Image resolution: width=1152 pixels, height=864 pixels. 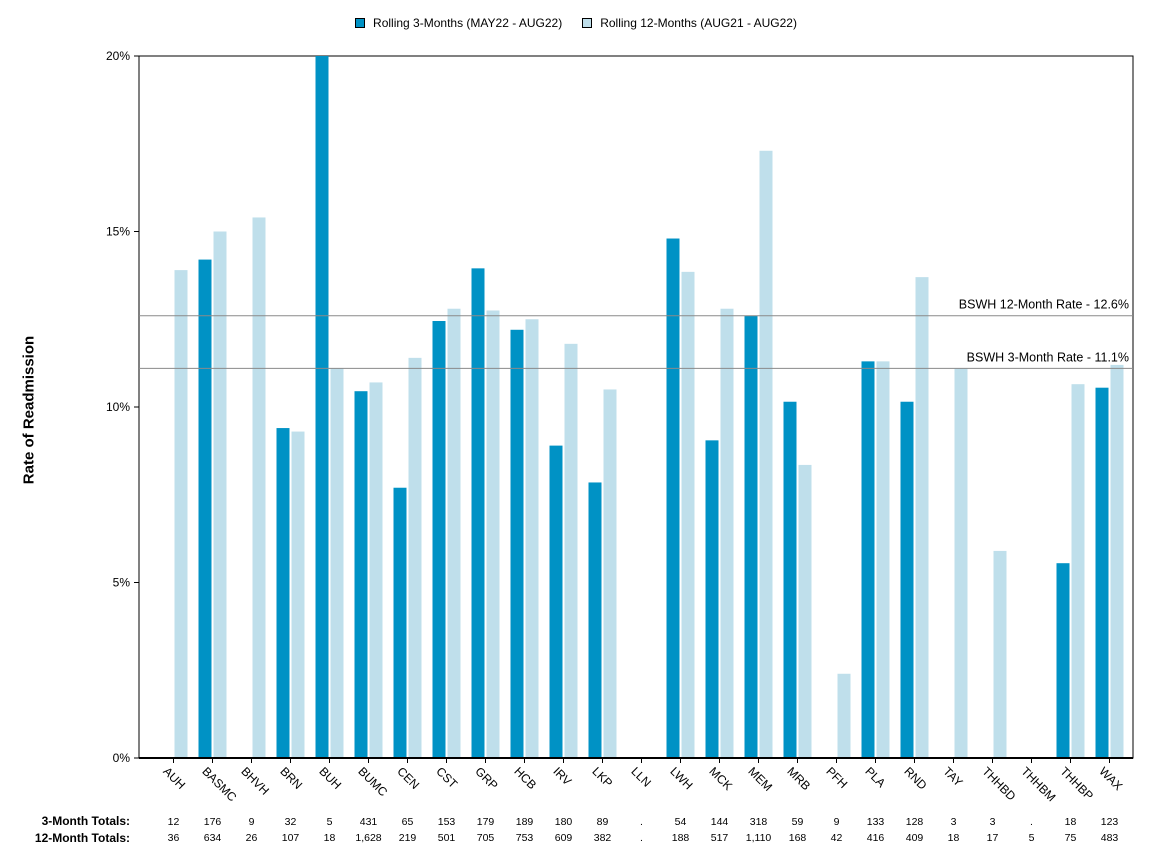 I want to click on x-tick-label-lwh: LWH, so click(x=681, y=778).